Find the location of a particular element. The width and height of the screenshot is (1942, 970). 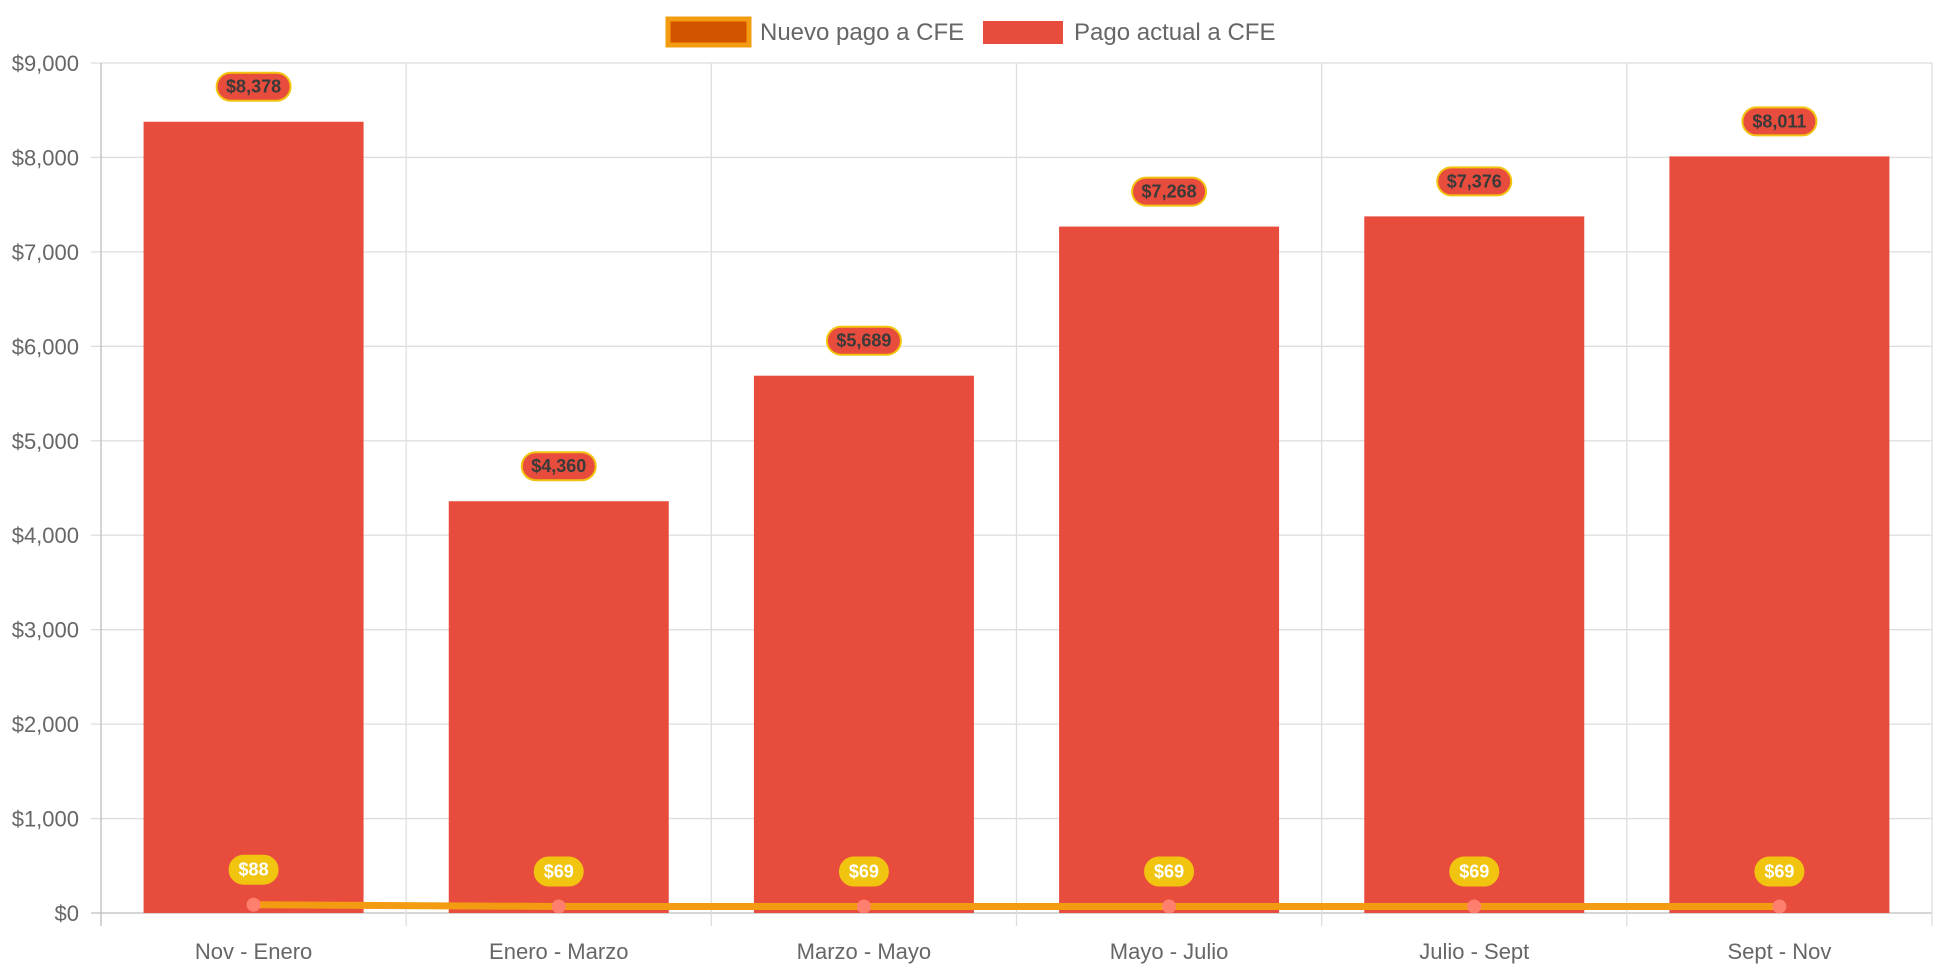

x-tick-label: Sept - Nov is located at coordinates (1779, 951).